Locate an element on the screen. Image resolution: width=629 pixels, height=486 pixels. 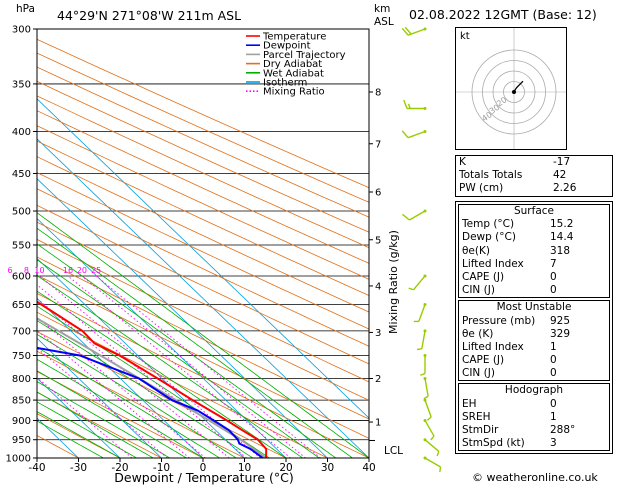
legend-label: Parcel Trajectory is located at coordinates (304, 55).